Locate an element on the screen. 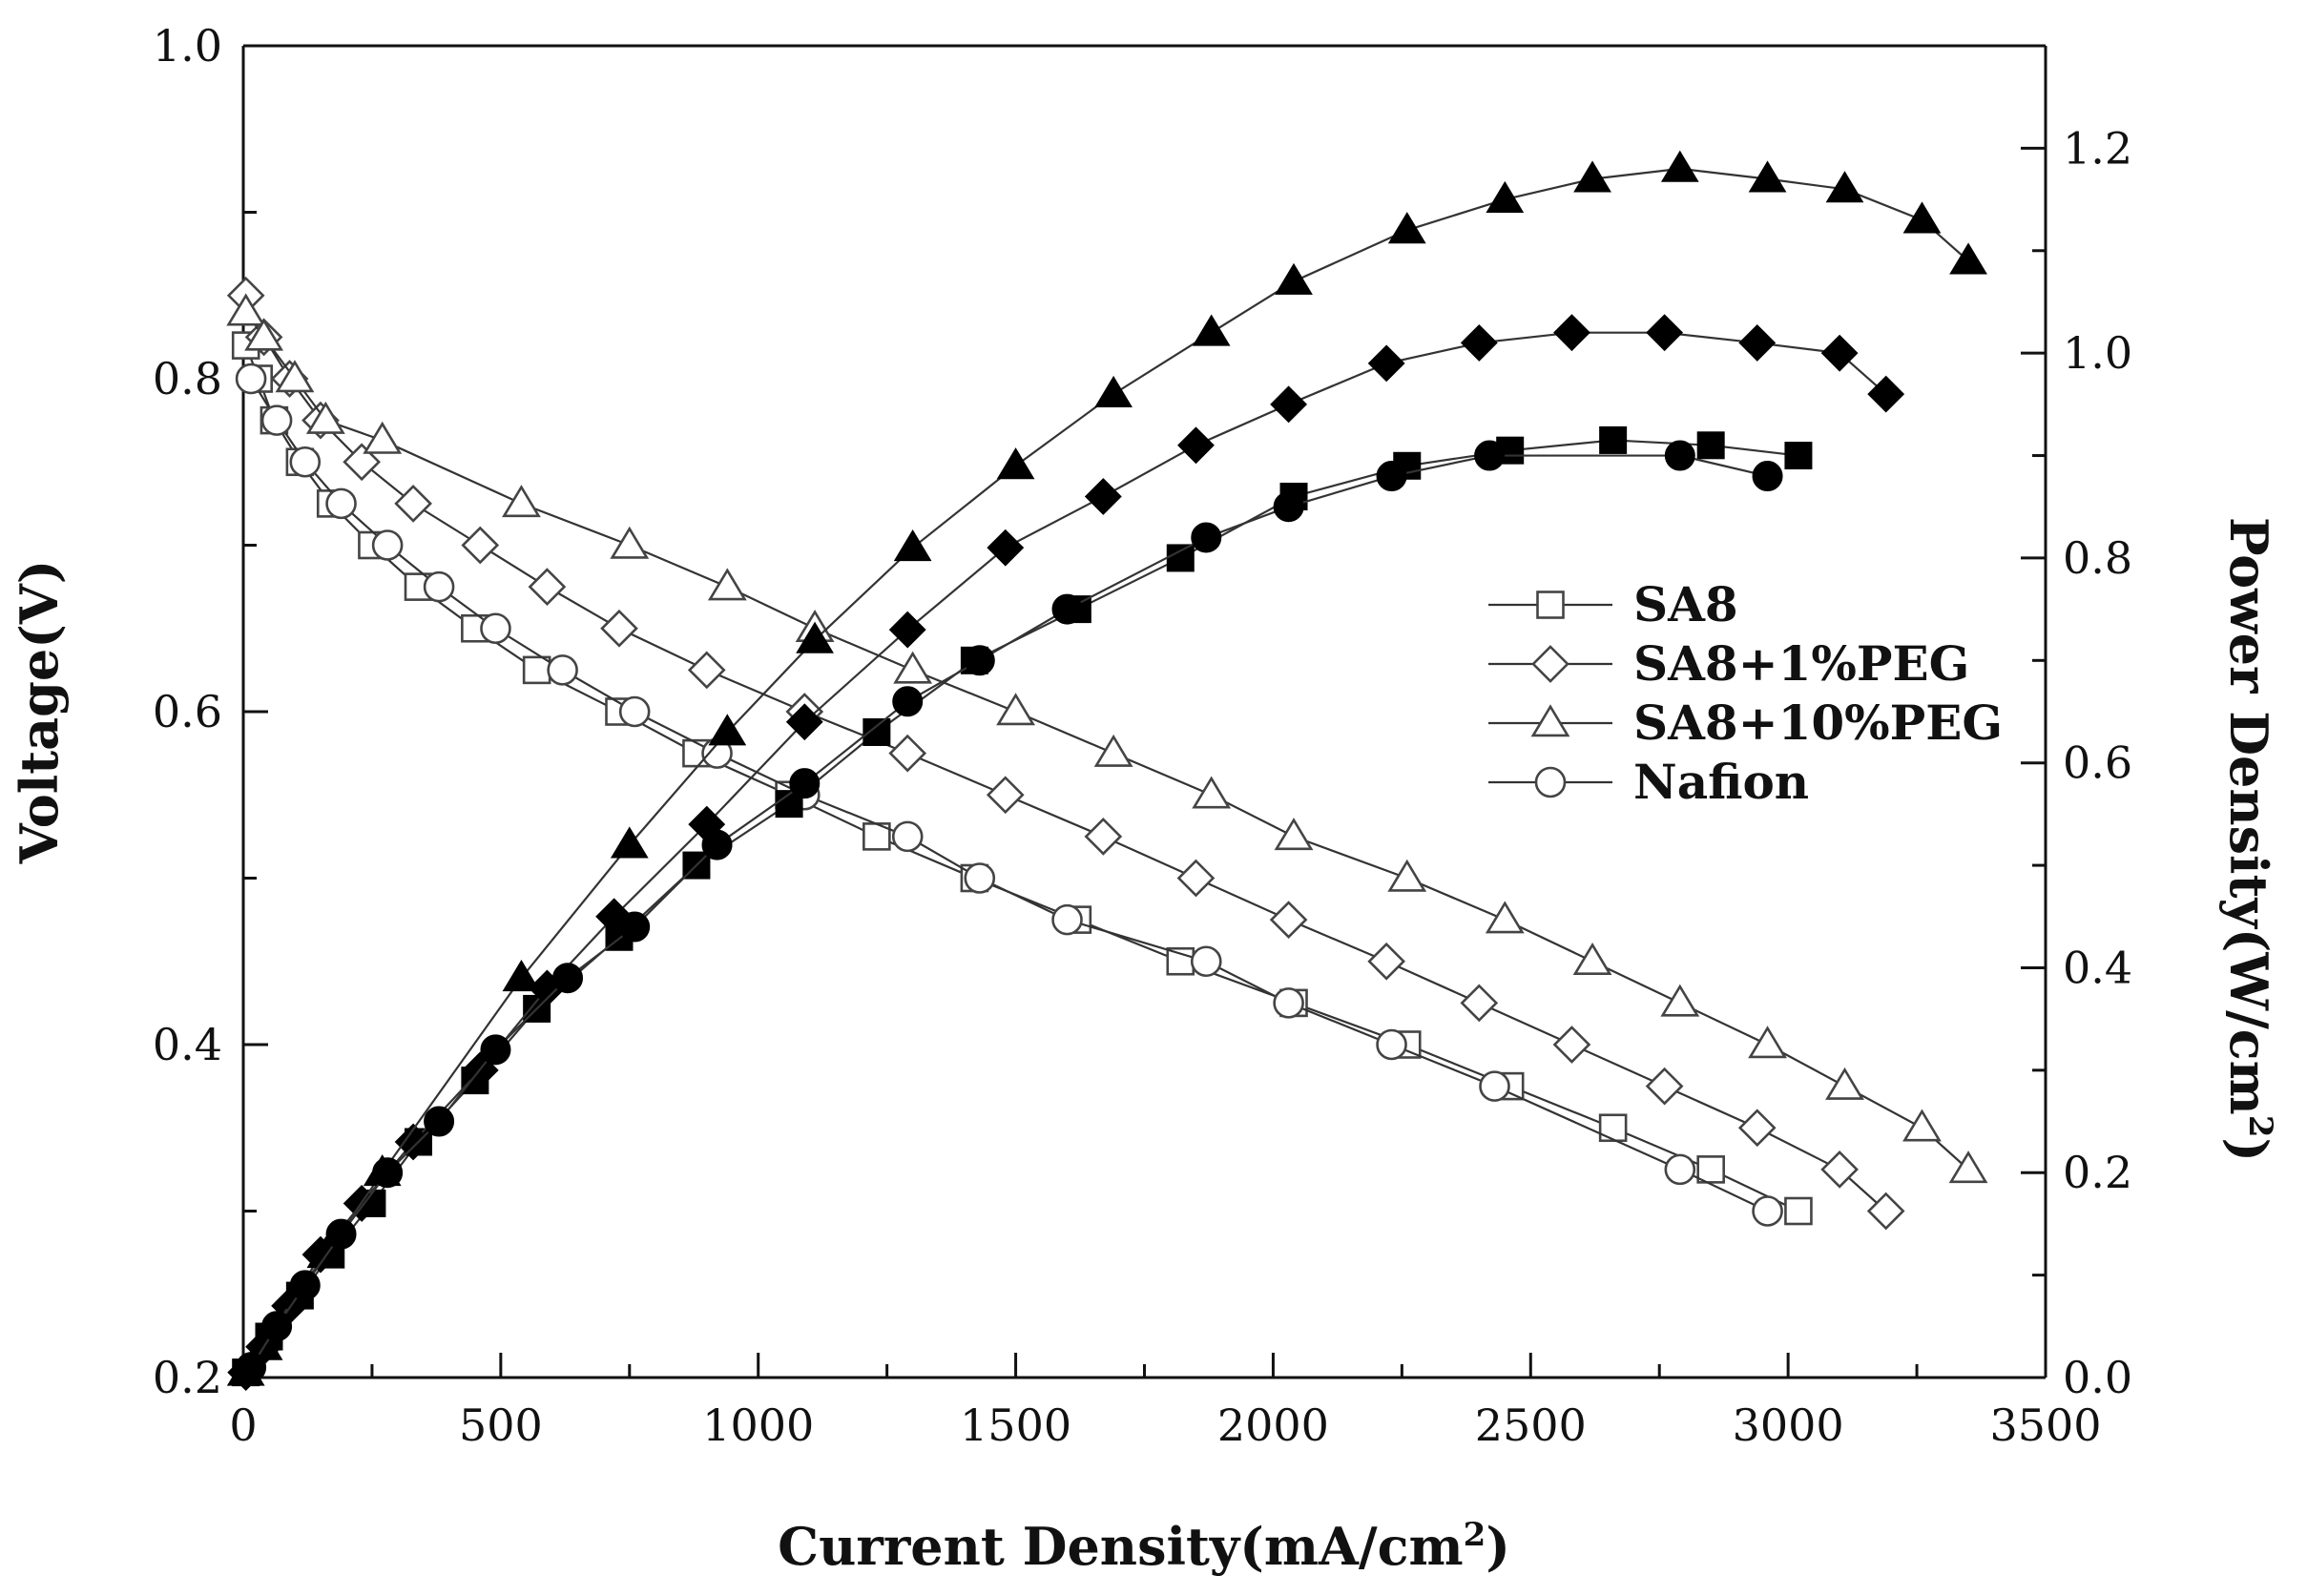 The height and width of the screenshot is (1596, 2307). y-left-tick-label: 0.6 is located at coordinates (187, 711).